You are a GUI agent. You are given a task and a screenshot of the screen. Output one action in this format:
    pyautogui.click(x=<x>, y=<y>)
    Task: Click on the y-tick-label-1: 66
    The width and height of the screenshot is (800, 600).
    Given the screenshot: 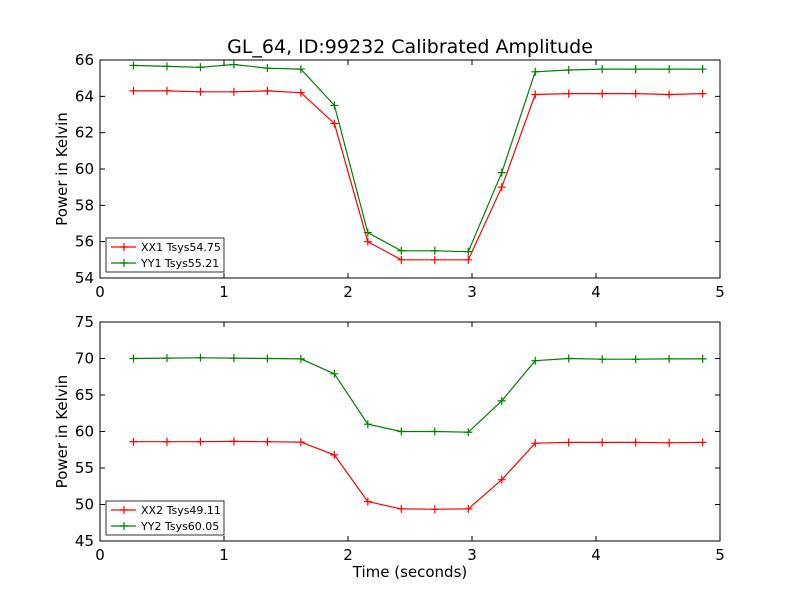 What is the action you would take?
    pyautogui.click(x=84, y=60)
    